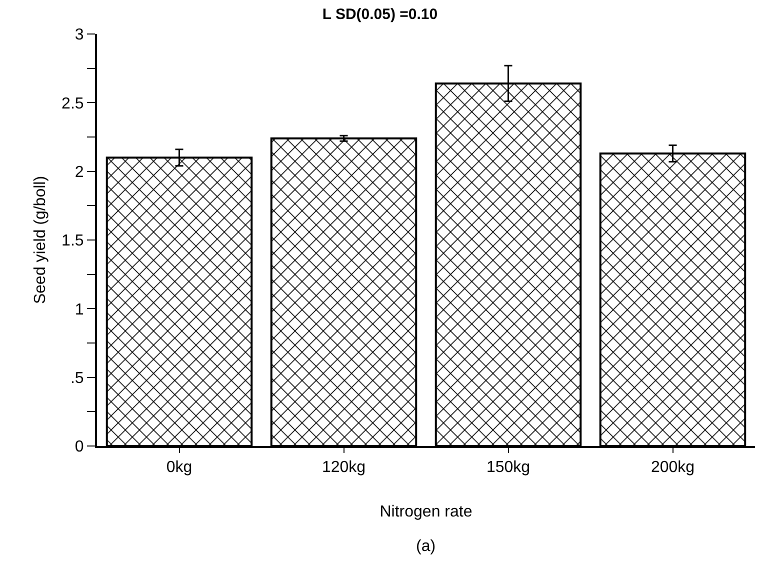 The height and width of the screenshot is (576, 760). I want to click on y-tick-label: 1.5, so click(73, 241).